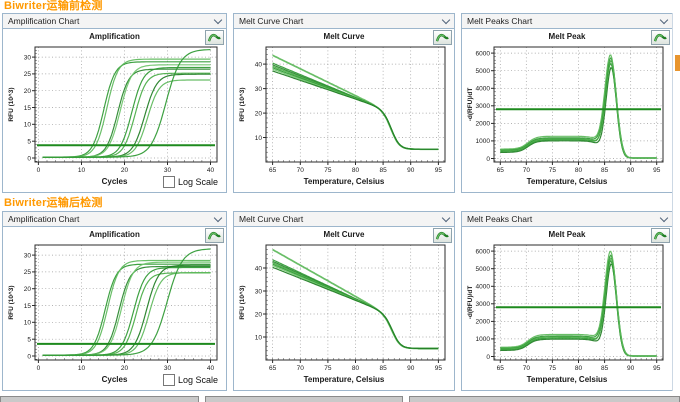 Image resolution: width=680 pixels, height=402 pixels. I want to click on amplification-plot: 0 10 20 30 40 0 5 10 15 20 25 30 RFU (10^3), so click(112, 110).